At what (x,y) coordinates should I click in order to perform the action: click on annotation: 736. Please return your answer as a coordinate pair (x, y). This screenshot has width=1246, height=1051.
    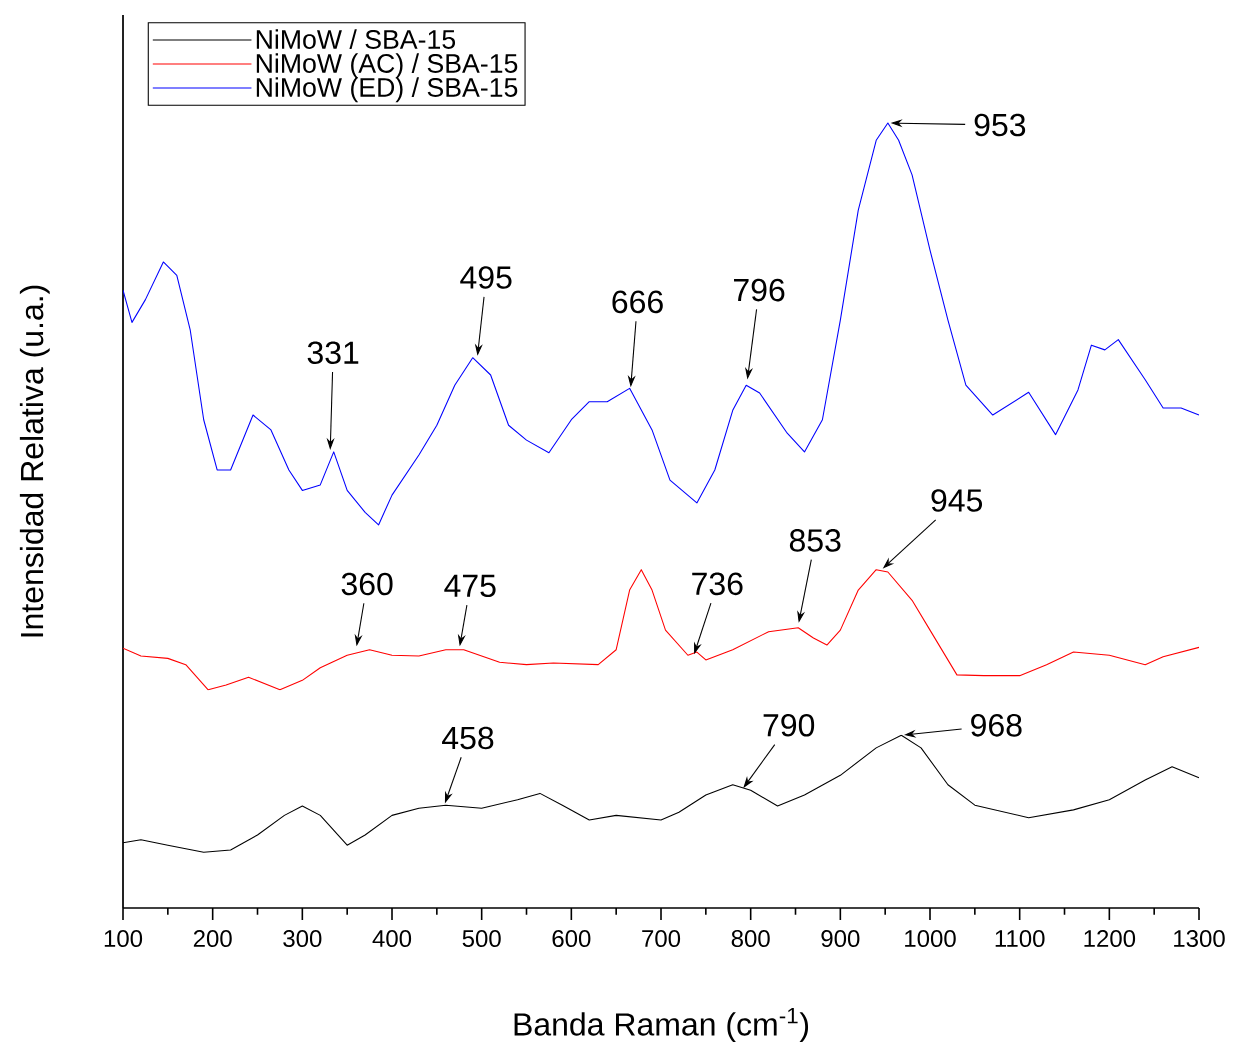
    Looking at the image, I should click on (717, 584).